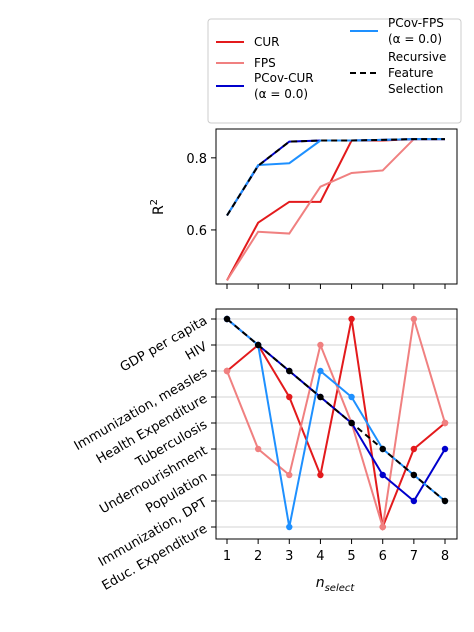 This screenshot has width=474, height=632. I want to click on r2-line-fps, so click(335, 209).